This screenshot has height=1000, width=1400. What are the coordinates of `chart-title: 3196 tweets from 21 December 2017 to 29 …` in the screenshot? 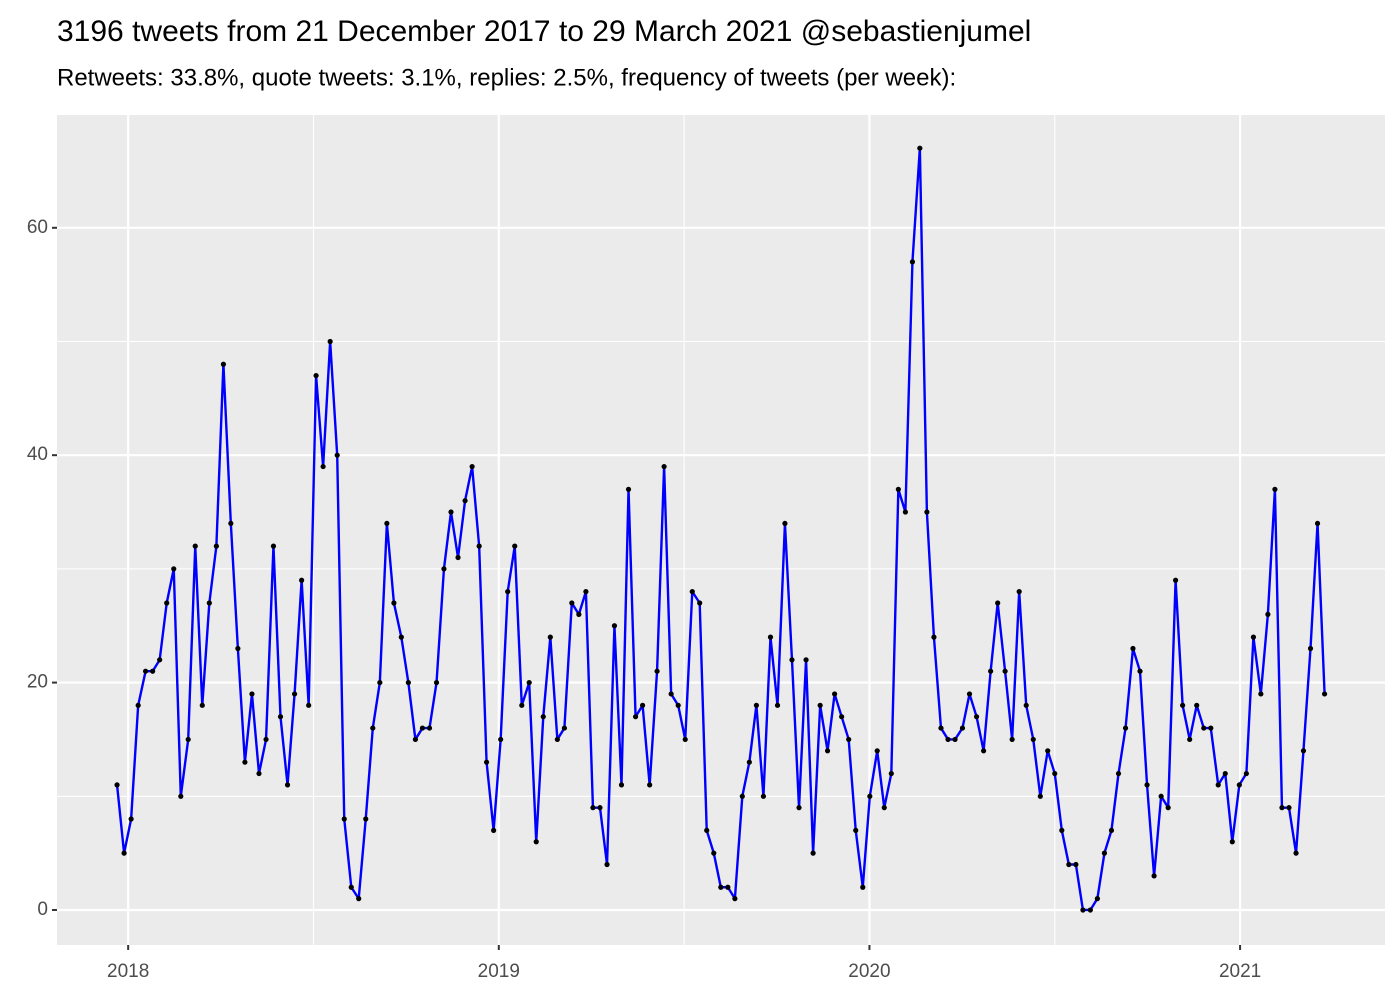 It's located at (544, 31).